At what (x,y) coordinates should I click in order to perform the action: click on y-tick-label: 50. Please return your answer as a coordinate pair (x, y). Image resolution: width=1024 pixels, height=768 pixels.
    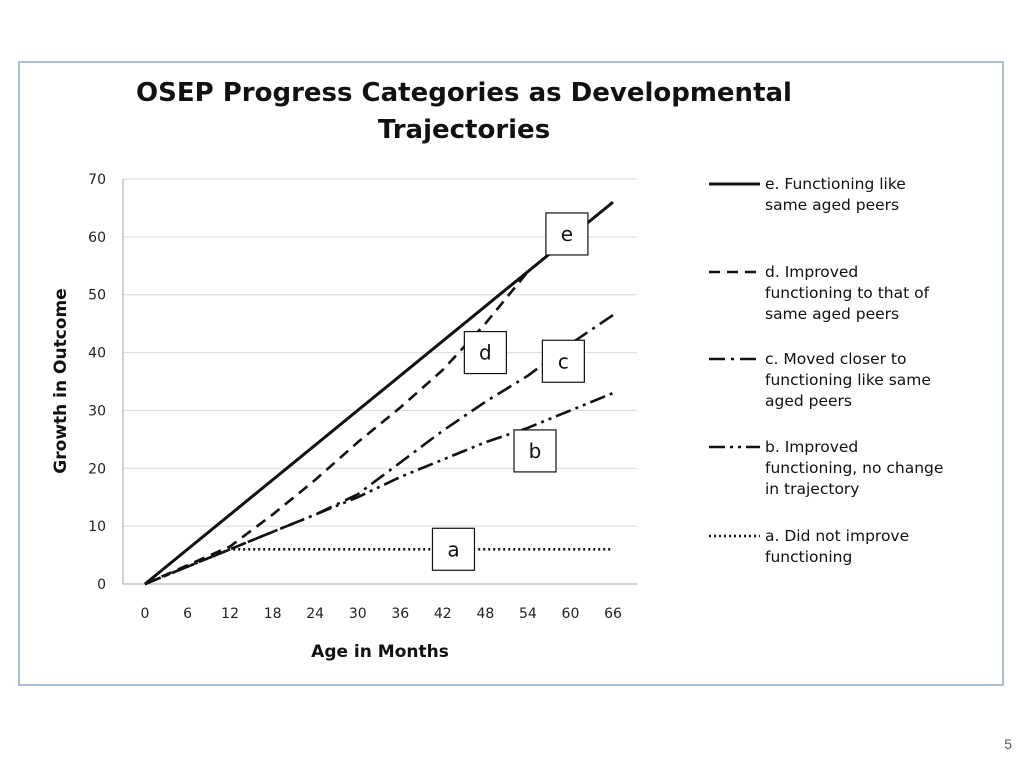
    Looking at the image, I should click on (97, 296).